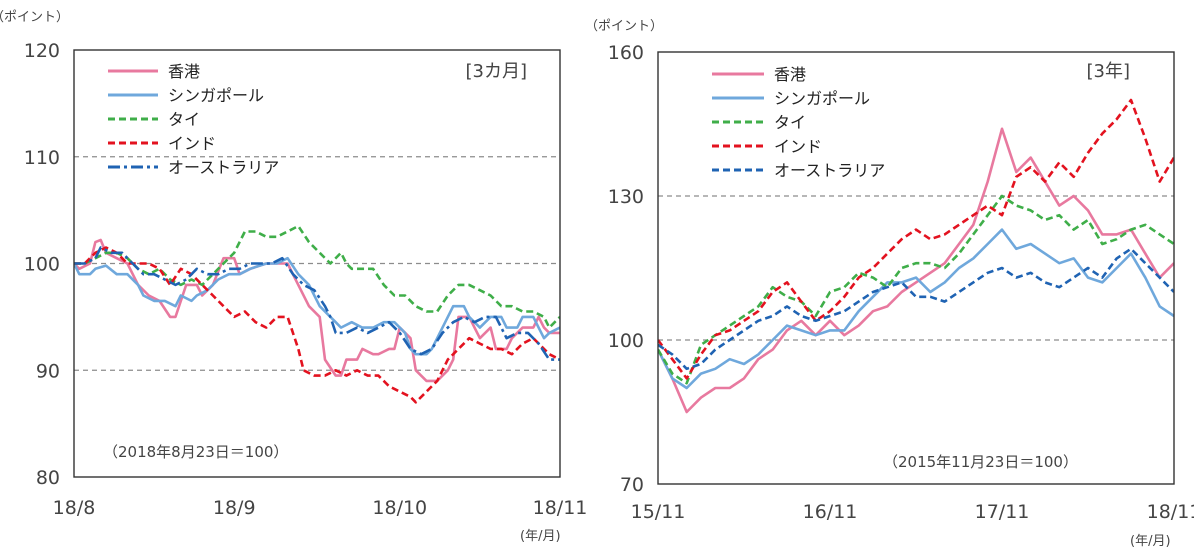 Image resolution: width=1194 pixels, height=553 pixels. I want to click on x-tick-label: 17/11, so click(1002, 512).